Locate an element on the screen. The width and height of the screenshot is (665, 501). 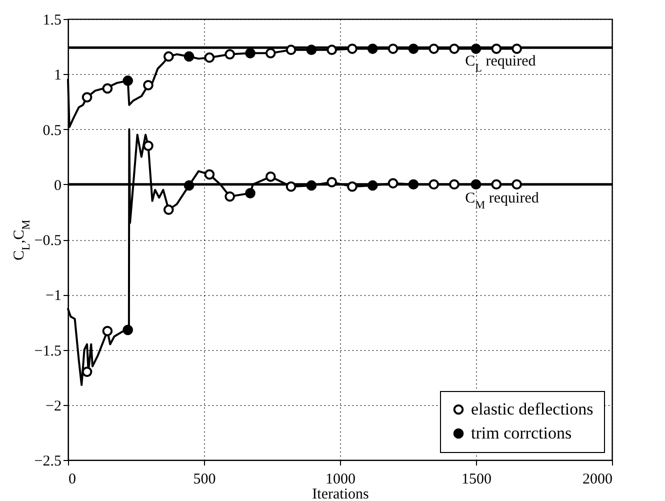
ref-line-label: C$_{M}$ required is located at coordinates (502, 201).